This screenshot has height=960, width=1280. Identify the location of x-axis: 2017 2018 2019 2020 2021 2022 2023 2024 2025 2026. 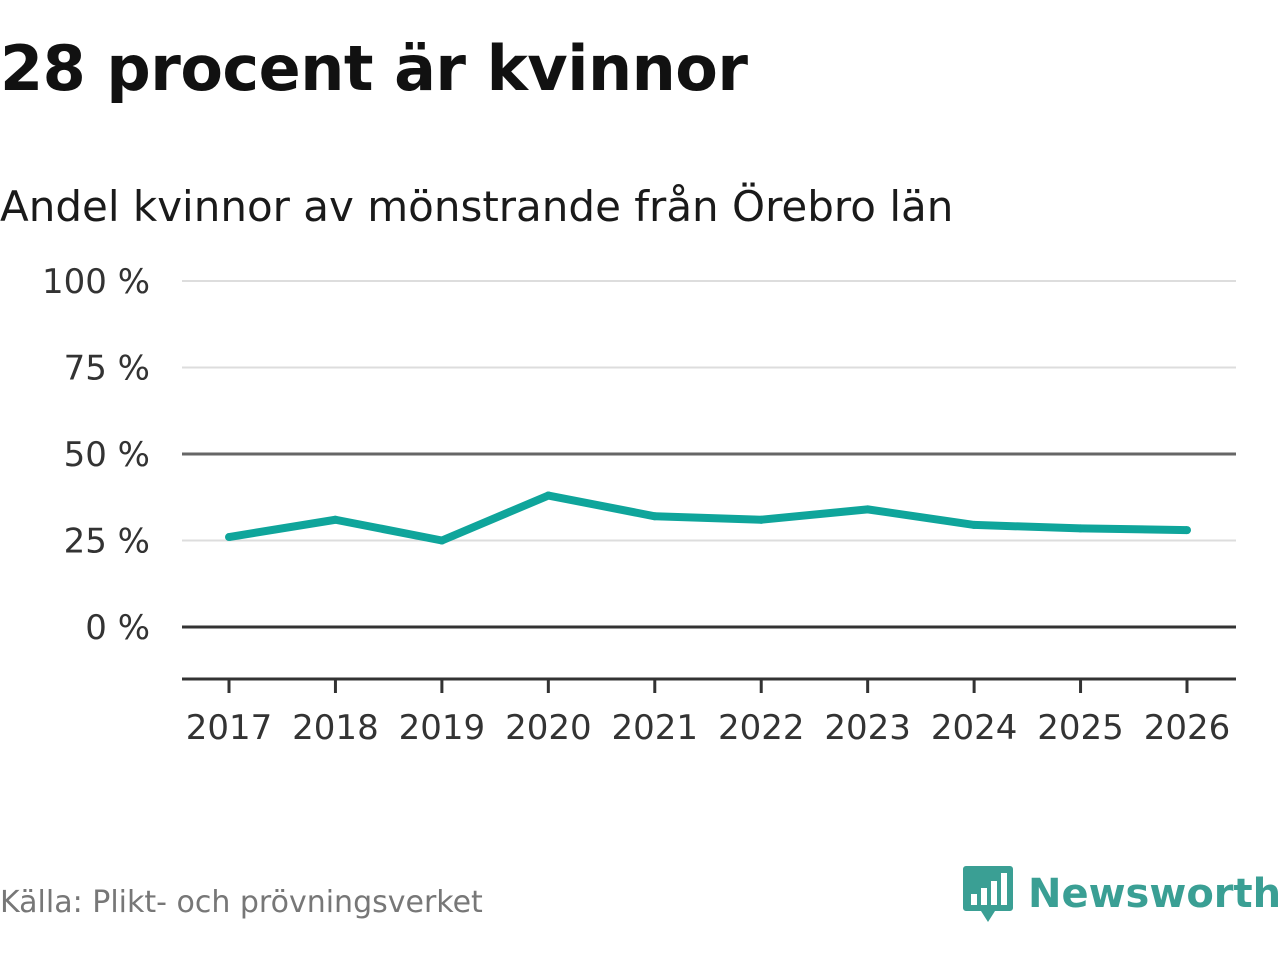
(709, 712).